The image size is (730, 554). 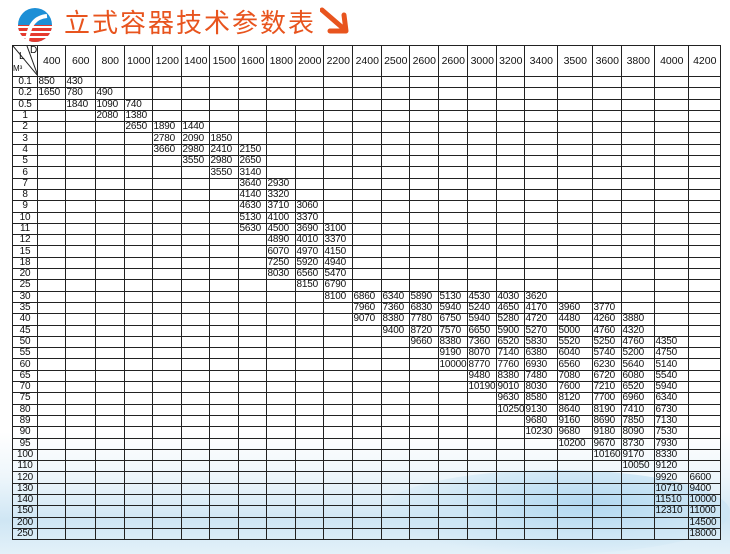 I want to click on table-cell: 4100, so click(x=281, y=217).